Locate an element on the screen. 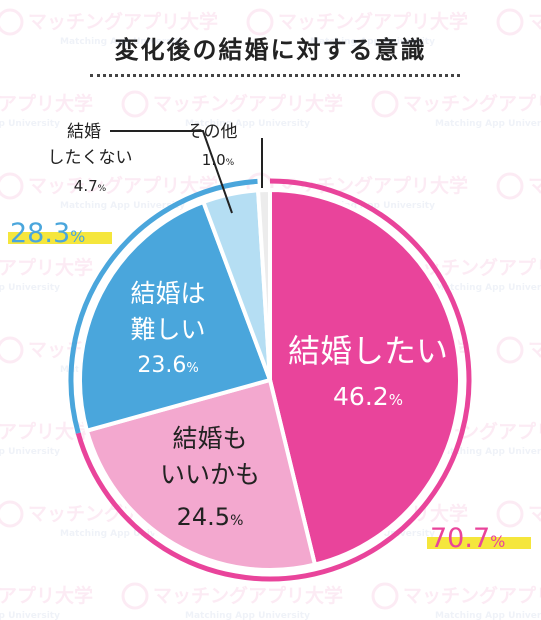 This screenshot has height=620, width=541. group-ring-negative is located at coordinates (163, 306).